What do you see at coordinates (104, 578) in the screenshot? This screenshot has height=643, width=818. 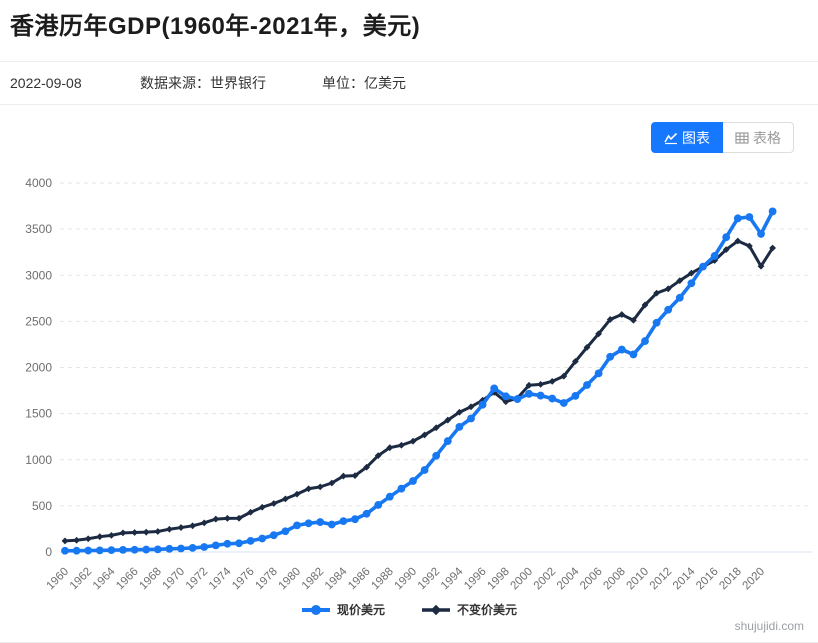 I see `svg-text: 1964` at bounding box center [104, 578].